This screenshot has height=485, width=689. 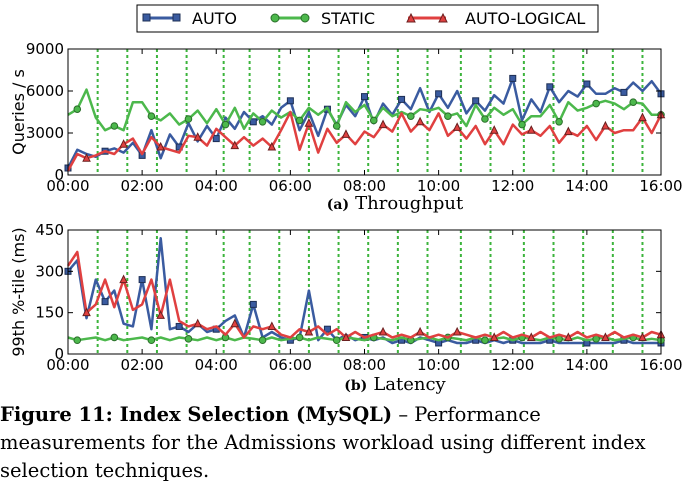 I want to click on latency-x-tick-label: 12:00, so click(x=512, y=365).